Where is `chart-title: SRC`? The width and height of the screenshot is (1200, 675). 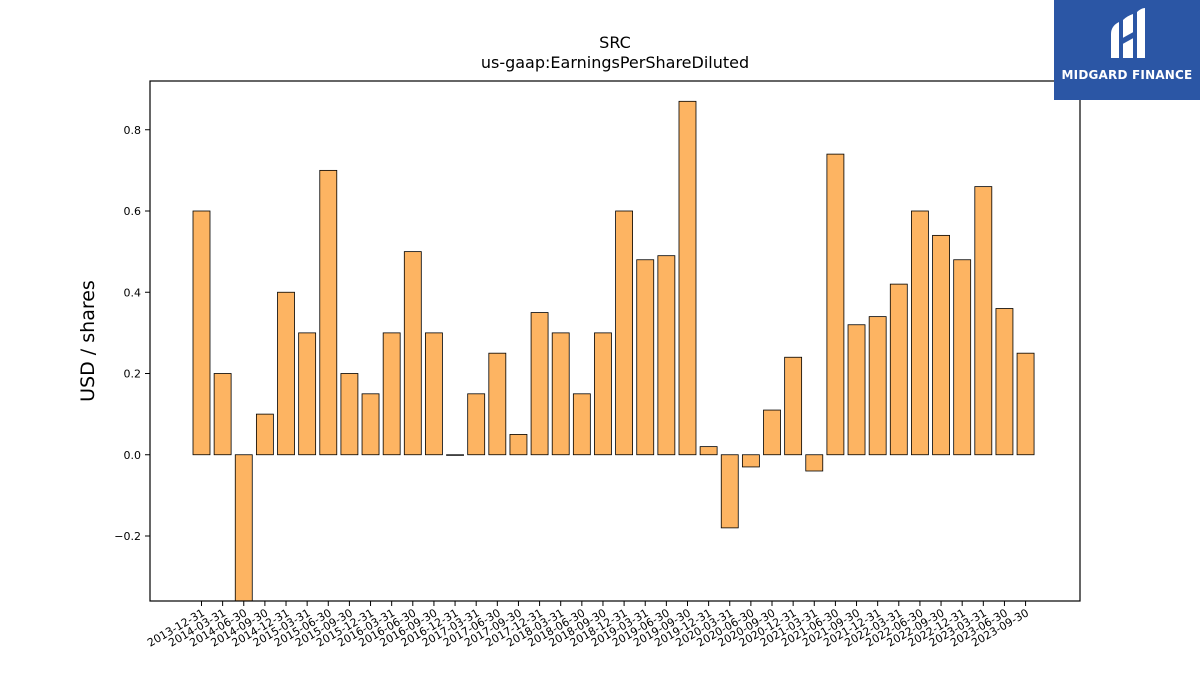 chart-title: SRC is located at coordinates (615, 42).